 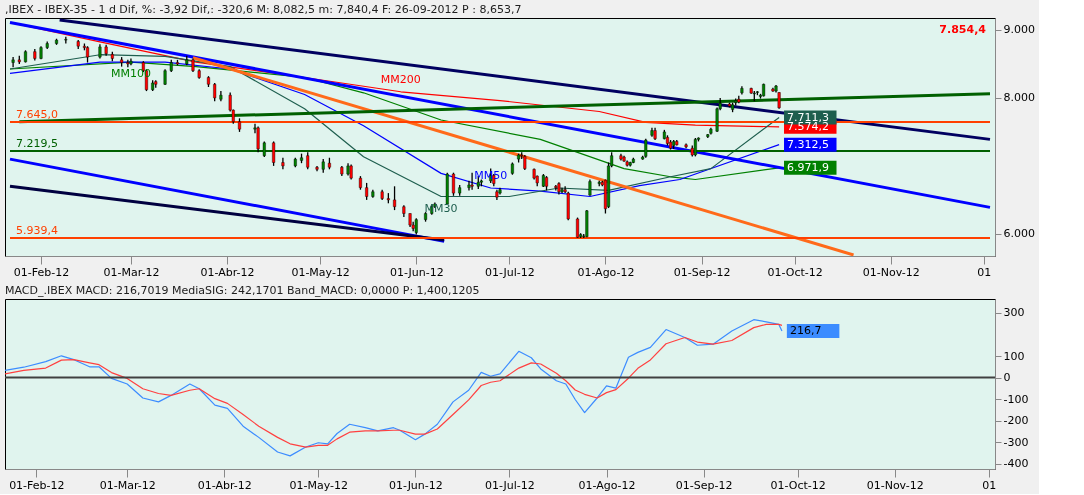 I want to click on y-tick-label: 6.000, so click(x=1019, y=234).